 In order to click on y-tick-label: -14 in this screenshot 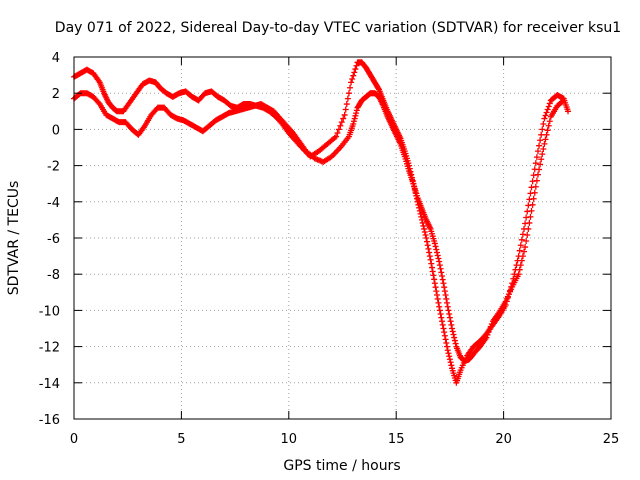, I will do `click(49, 384)`.